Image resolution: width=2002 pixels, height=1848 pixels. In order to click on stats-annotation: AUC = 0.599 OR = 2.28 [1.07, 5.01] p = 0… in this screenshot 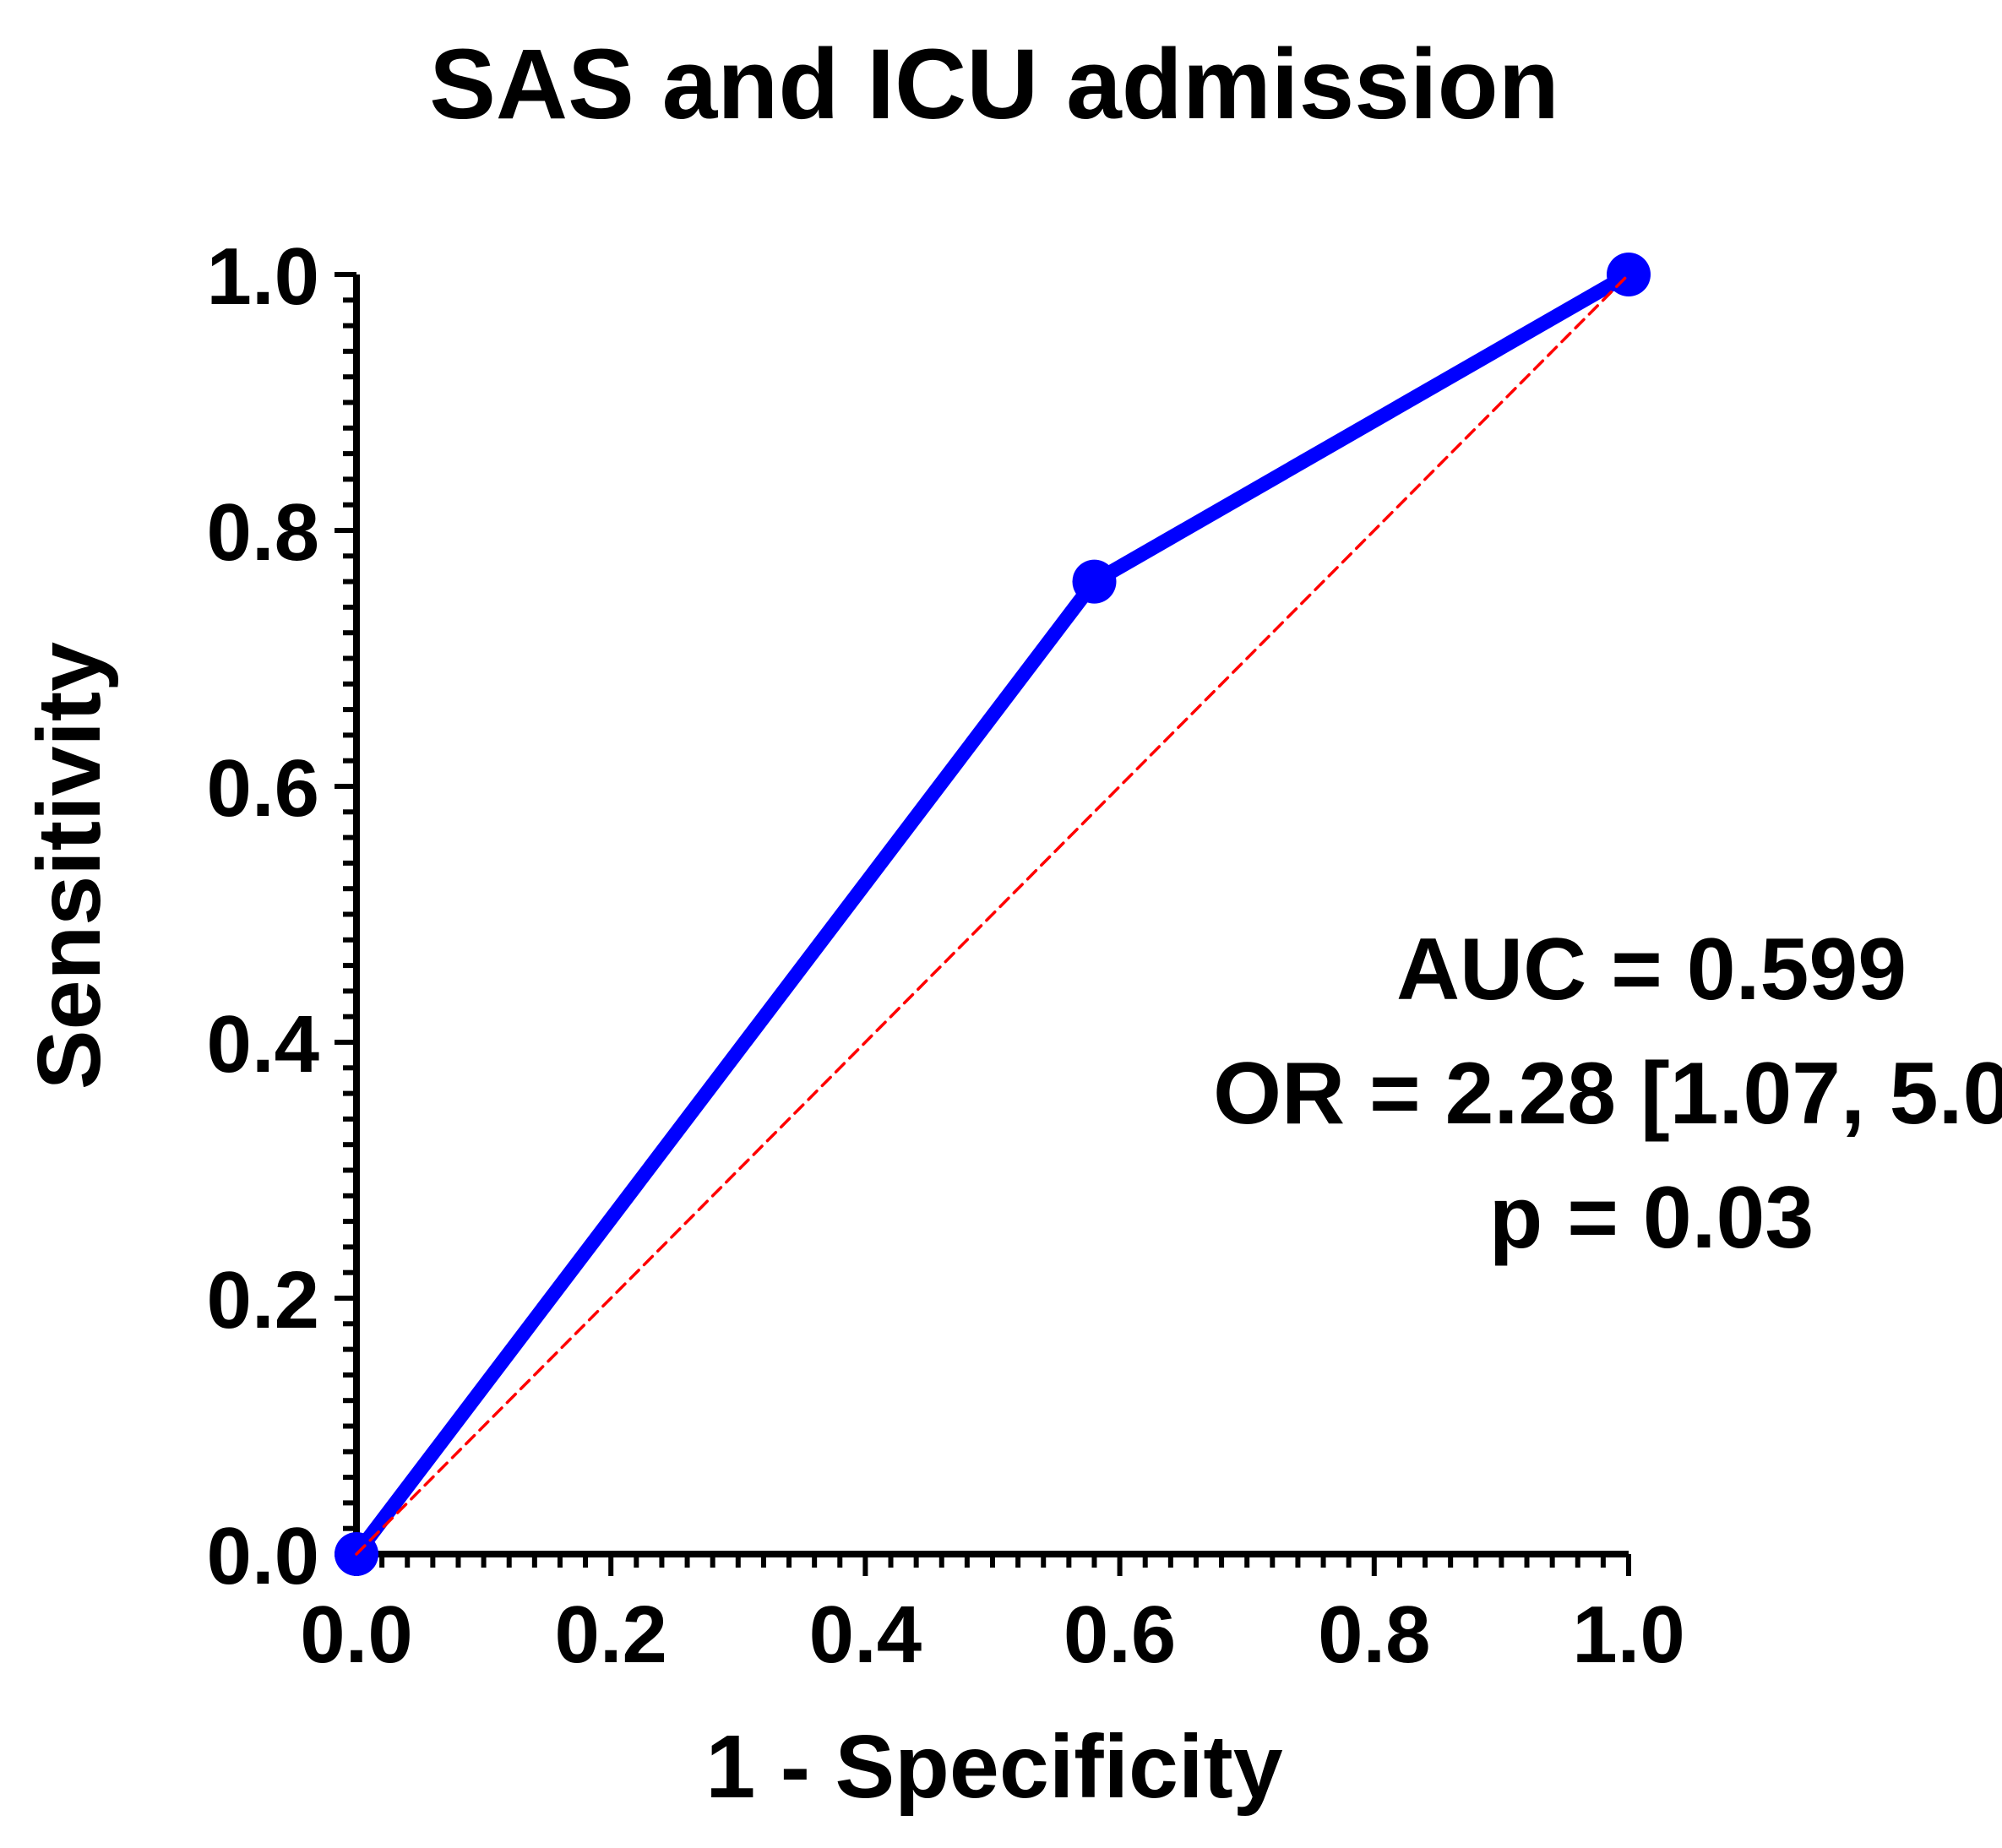, I will do `click(1607, 1094)`.